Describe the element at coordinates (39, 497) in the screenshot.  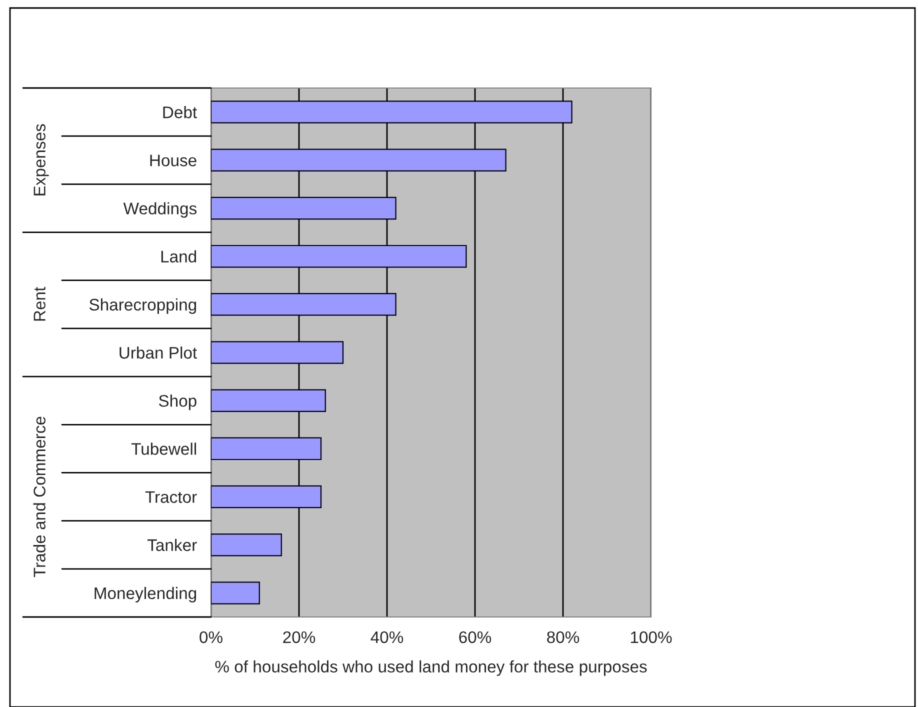
I see `text: Trade and Commerce` at that location.